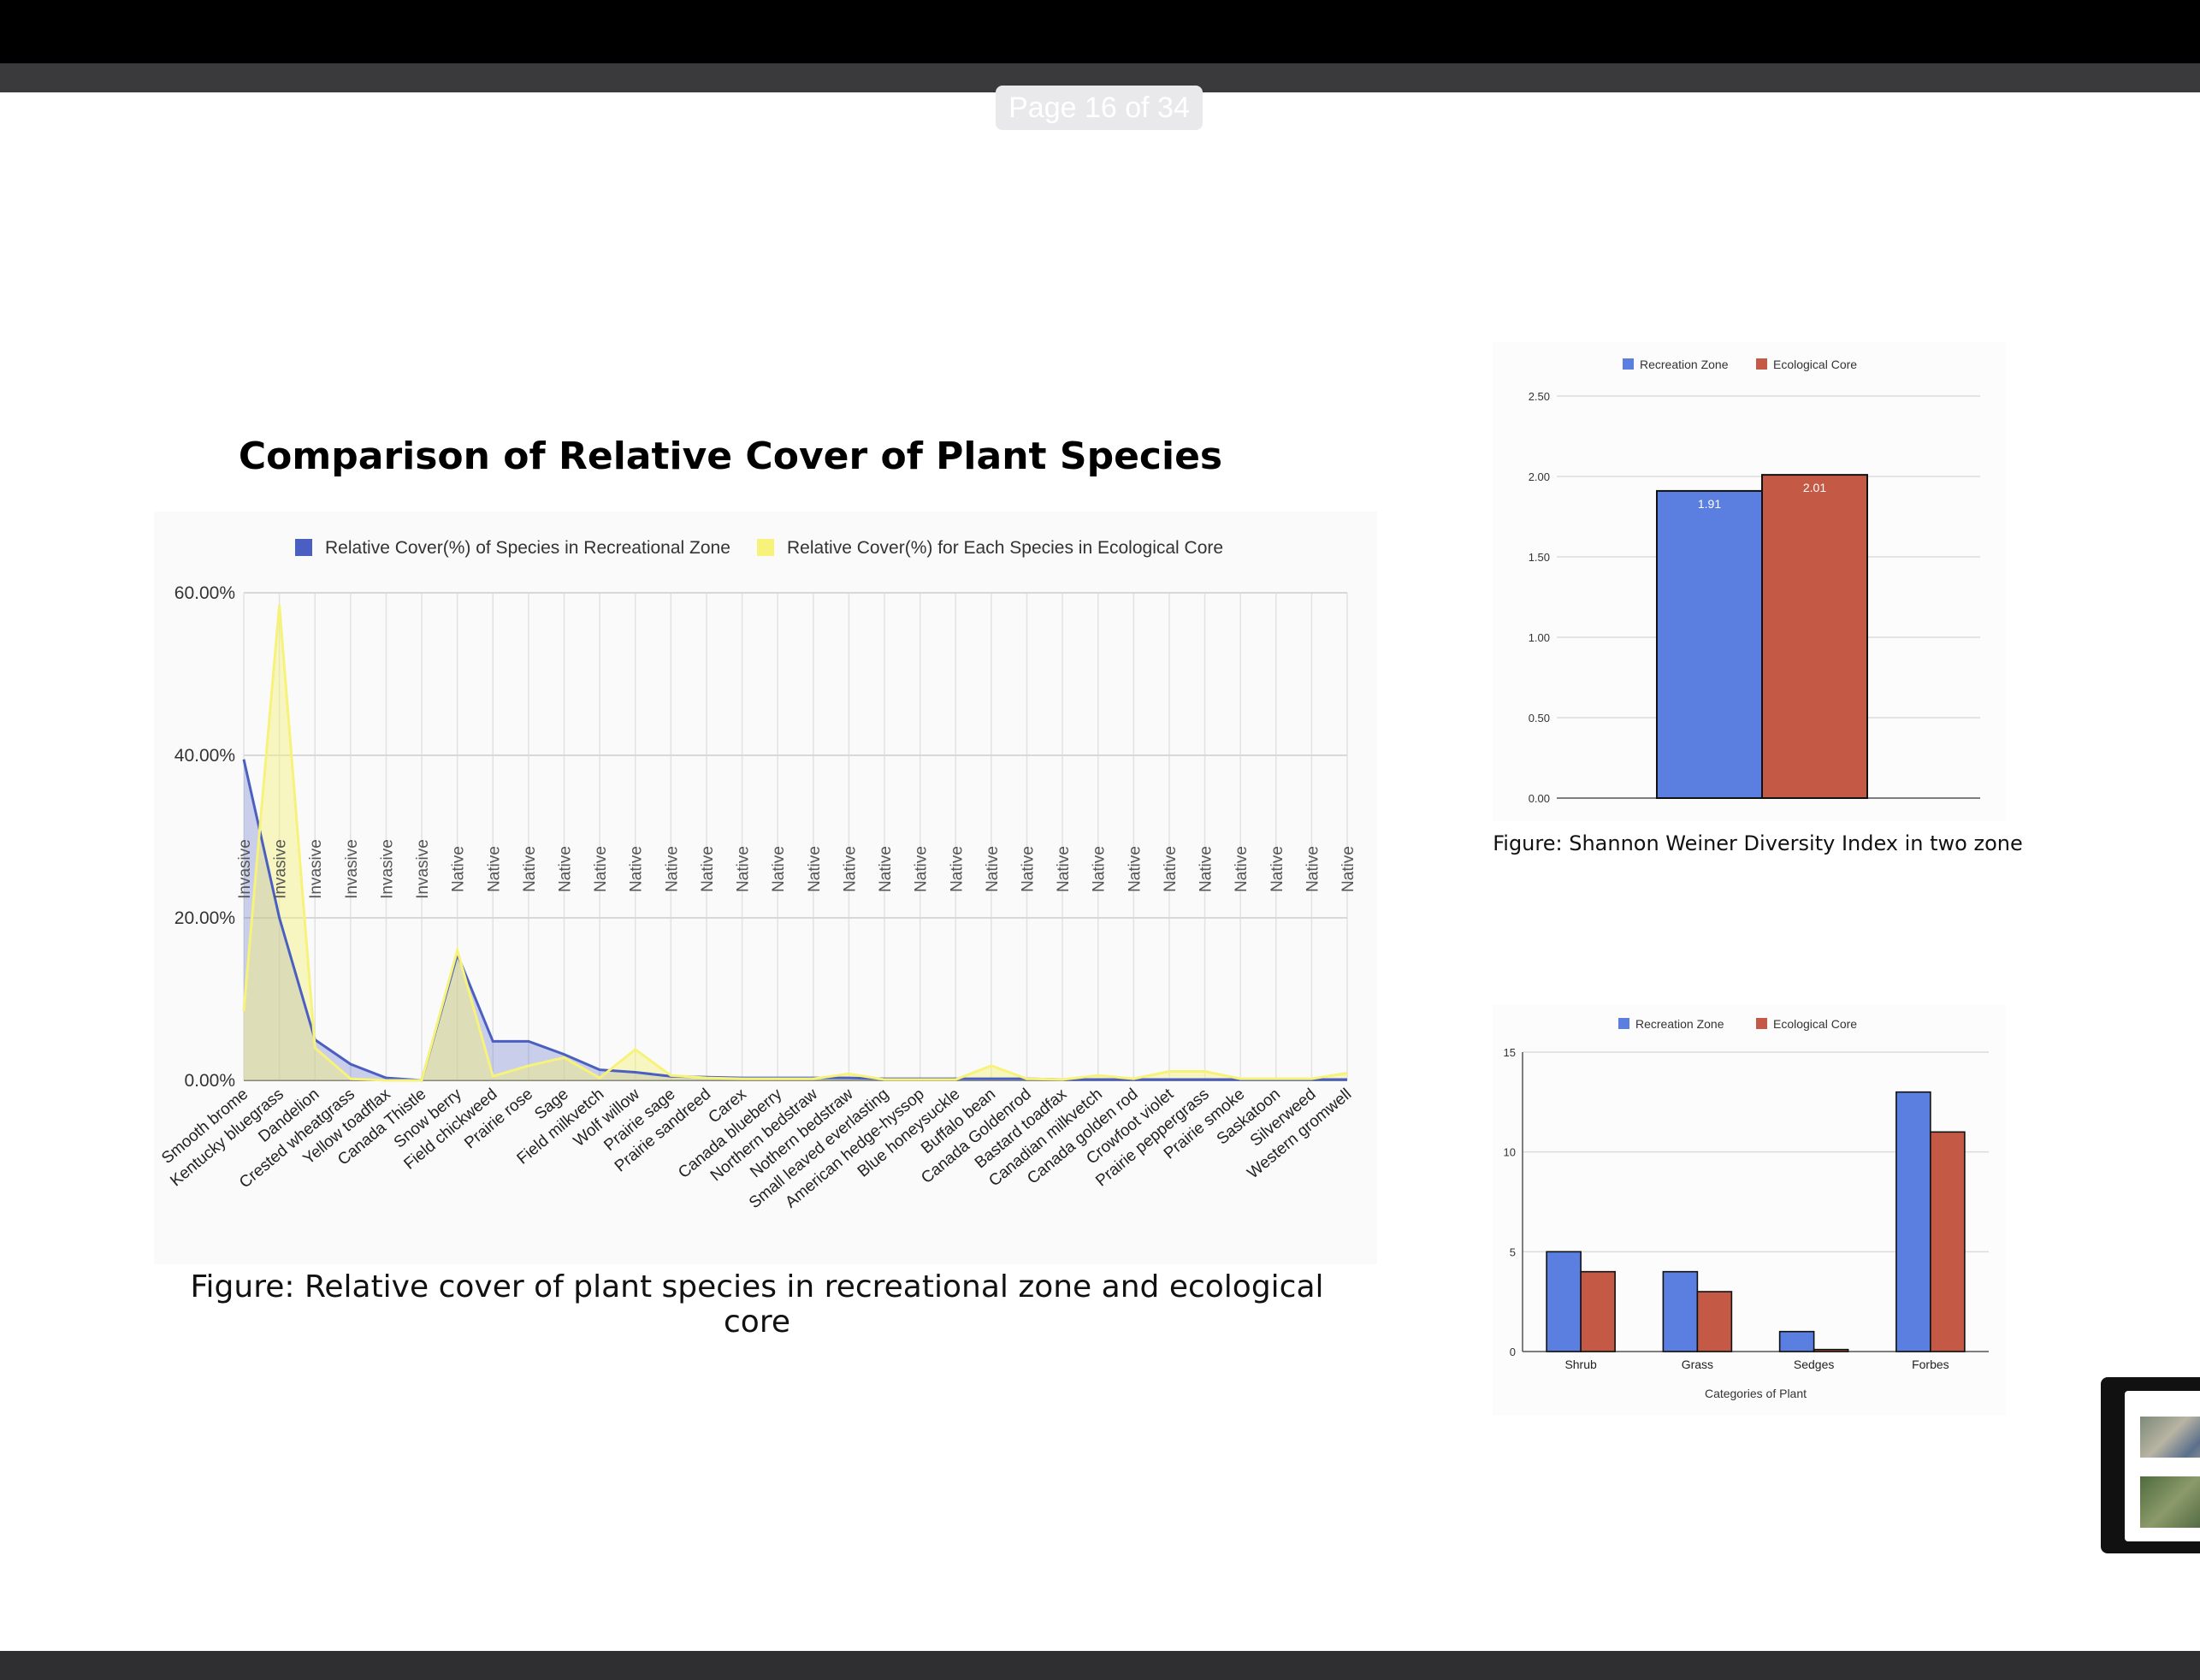 The height and width of the screenshot is (1680, 2200). I want to click on legend-swatch-recreational, so click(304, 547).